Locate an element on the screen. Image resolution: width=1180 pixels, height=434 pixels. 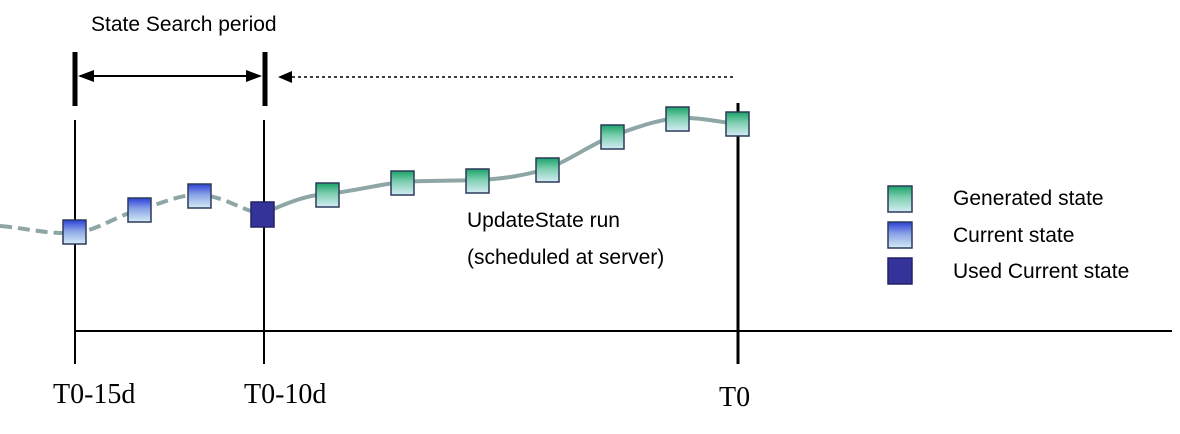
tick-label-t0-15d: T0-15d is located at coordinates (94, 394).